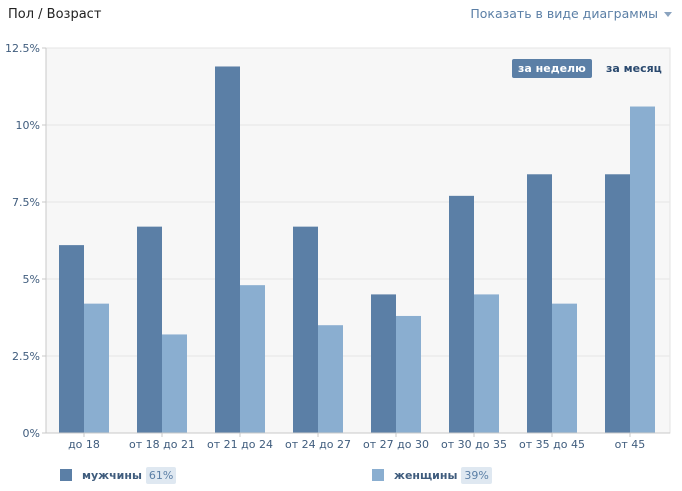 The image size is (682, 491). What do you see at coordinates (396, 444) in the screenshot?
I see `x-tick-label: от 27 до 30` at bounding box center [396, 444].